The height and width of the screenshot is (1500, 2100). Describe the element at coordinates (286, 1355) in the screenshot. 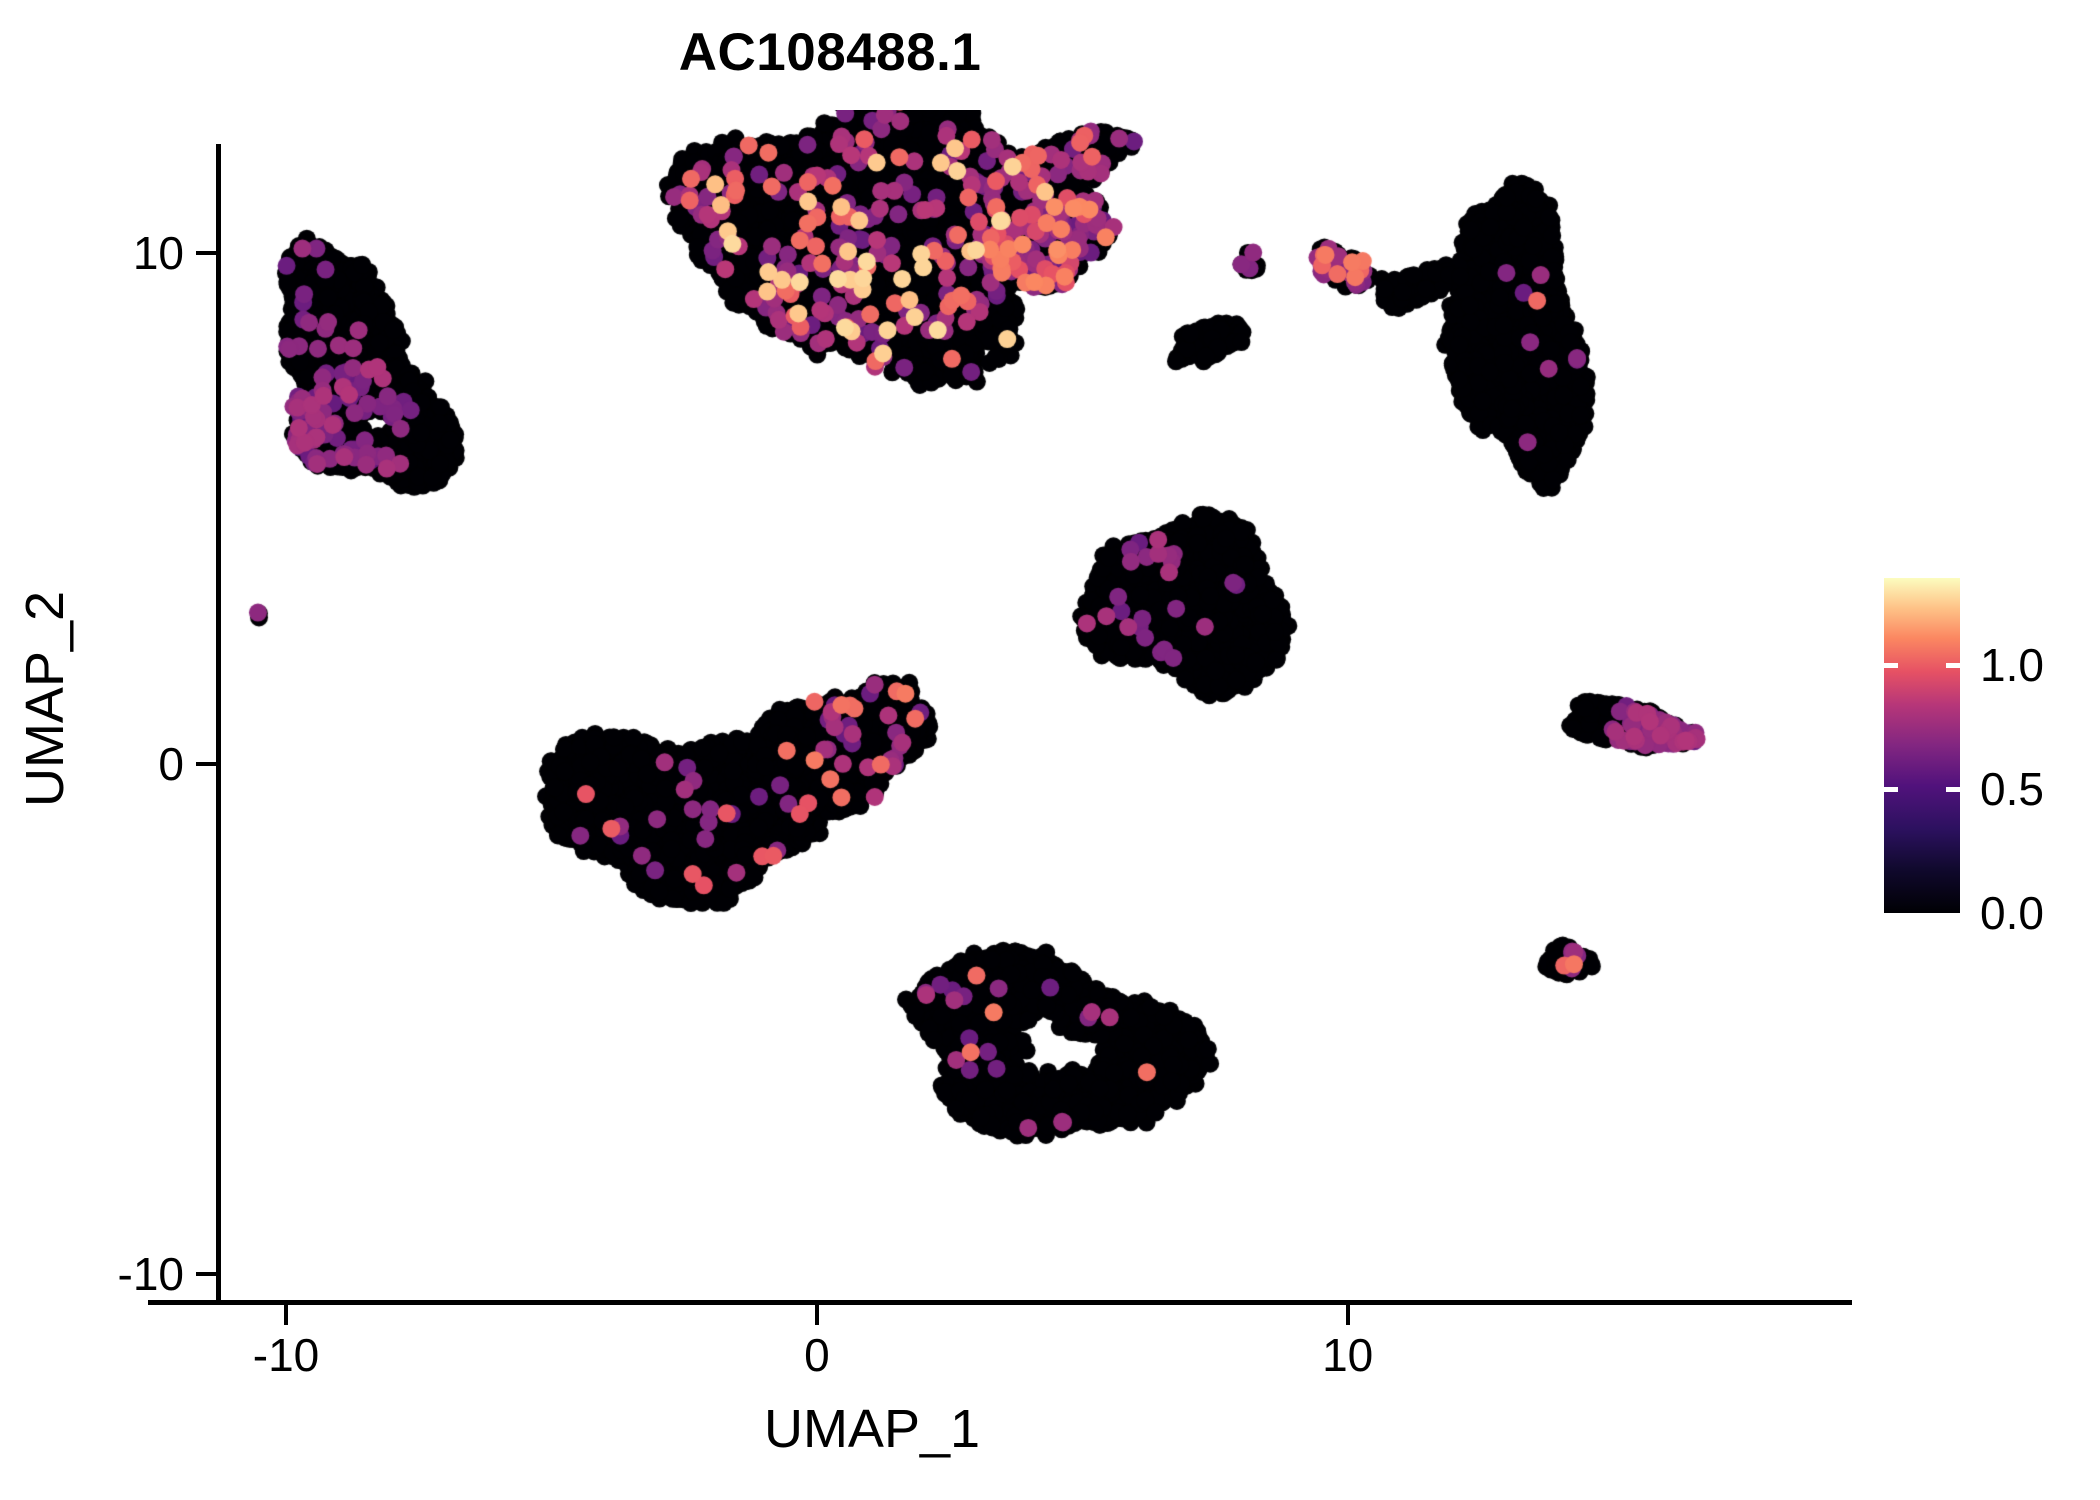

I see `x-tick-label-minus10: -10` at that location.